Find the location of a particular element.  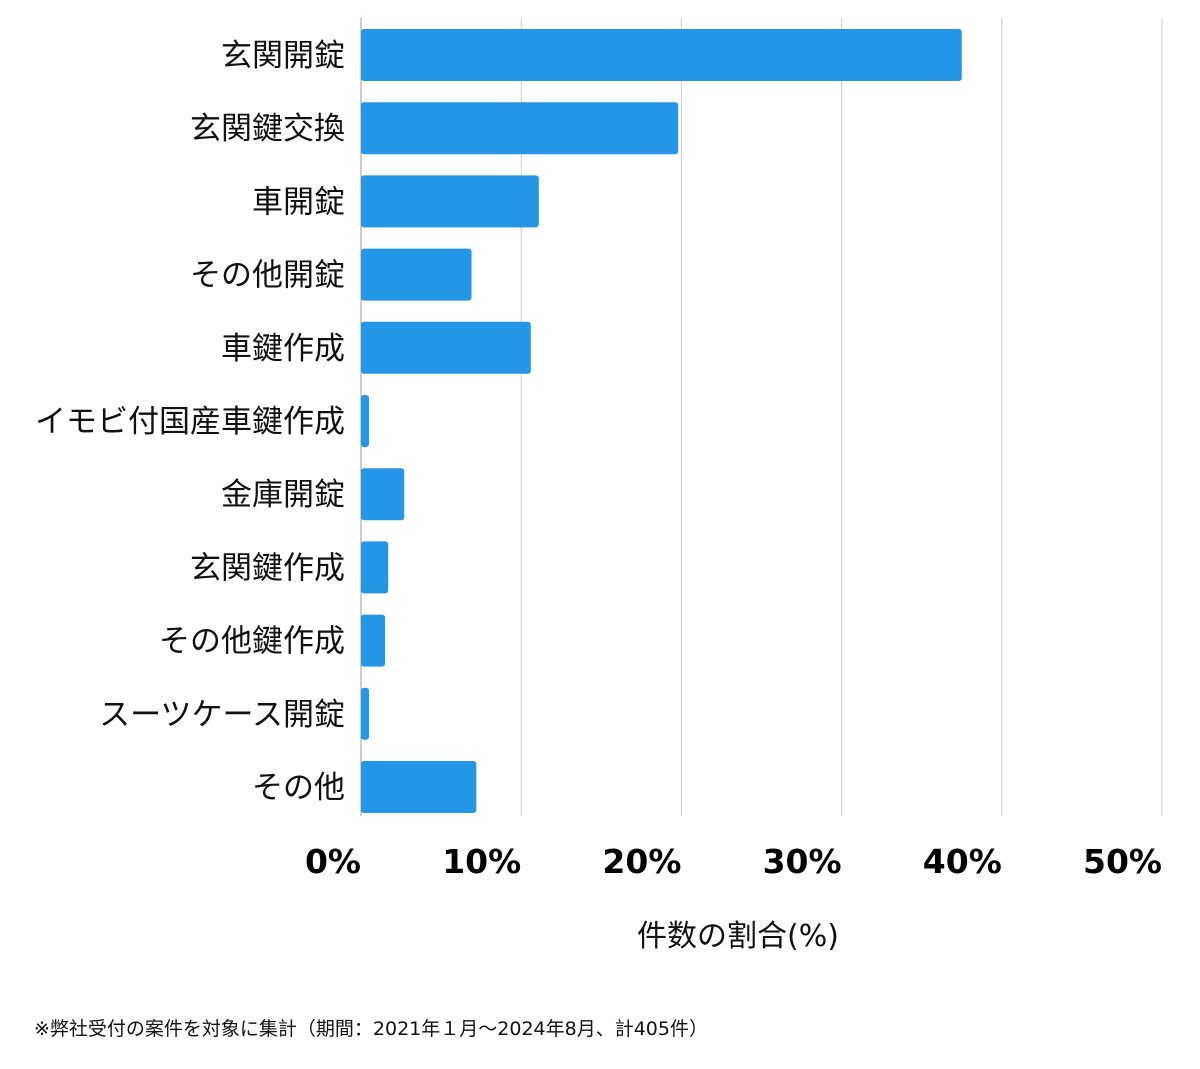

category-label: 玄関鍵作成 is located at coordinates (267, 568).